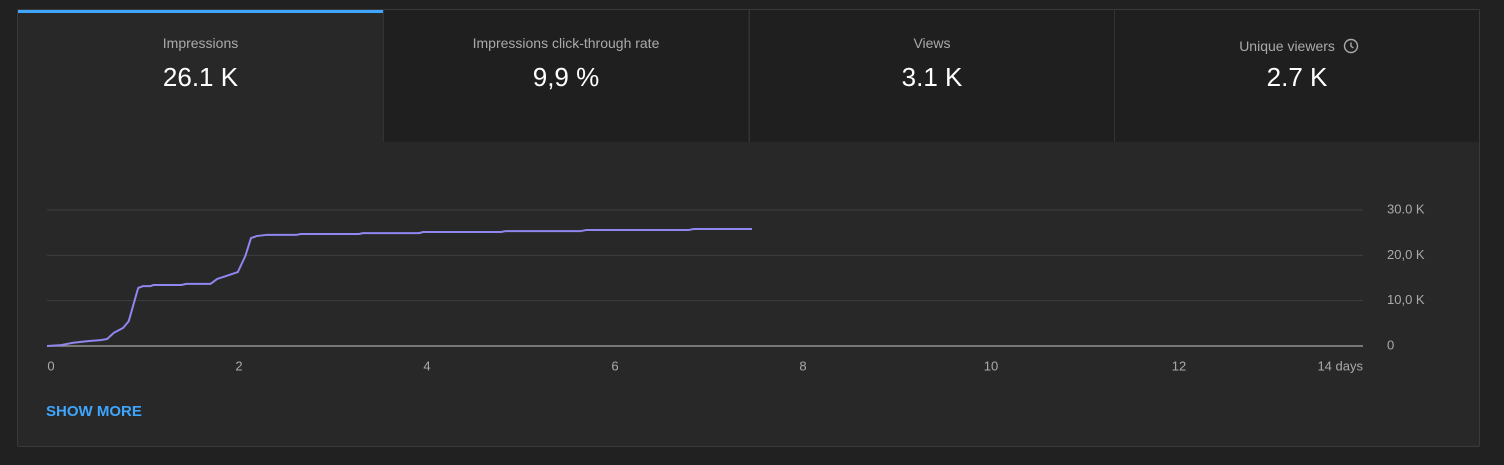  I want to click on clock-icon, so click(1350, 46).